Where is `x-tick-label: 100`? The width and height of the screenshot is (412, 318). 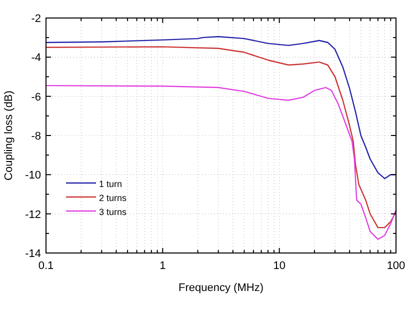
x-tick-label: 100 is located at coordinates (396, 266).